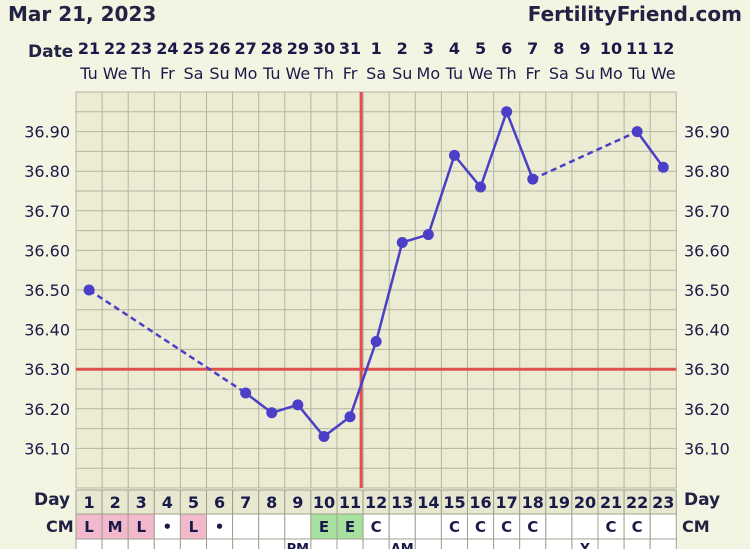  Describe the element at coordinates (696, 526) in the screenshot. I see `cm-row-label-right: CM` at that location.